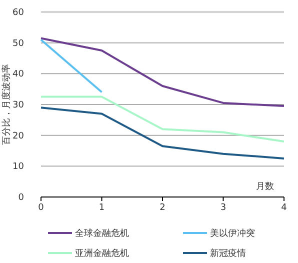 This screenshot has height=263, width=298. What do you see at coordinates (18, 13) in the screenshot?
I see `y-tick-label: 60` at bounding box center [18, 13].